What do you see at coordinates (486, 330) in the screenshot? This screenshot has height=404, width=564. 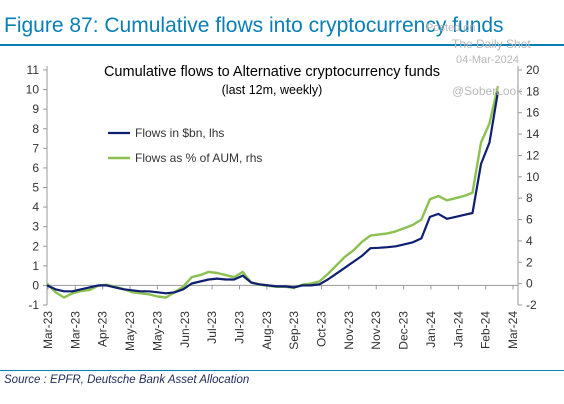 I see `x-tick-label: Feb-24` at bounding box center [486, 330].